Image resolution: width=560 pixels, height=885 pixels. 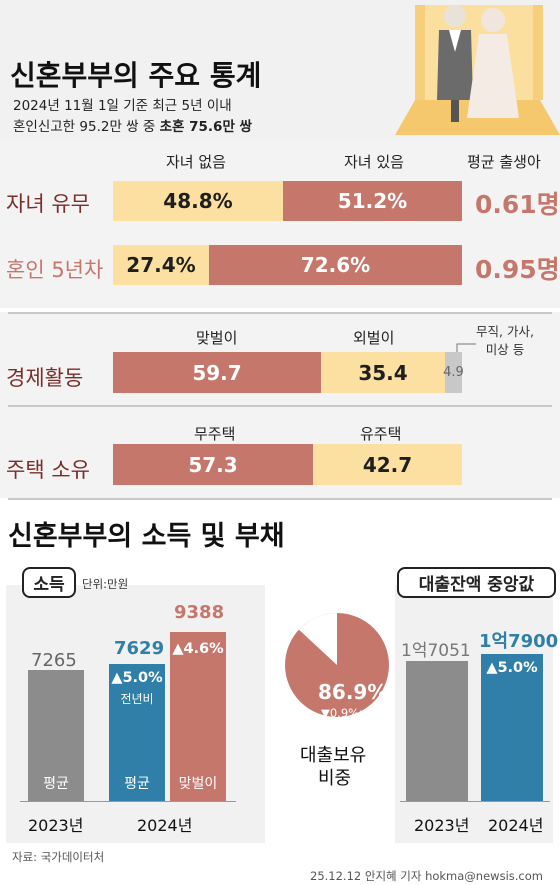 What do you see at coordinates (199, 612) in the screenshot?
I see `value-dual-2024: 9388` at bounding box center [199, 612].